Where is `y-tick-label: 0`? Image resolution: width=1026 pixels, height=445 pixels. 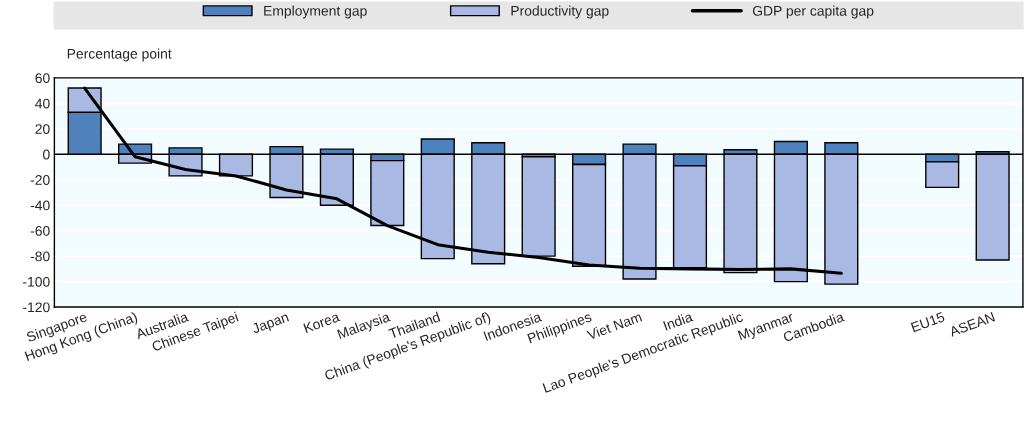 y-tick-label: 0 is located at coordinates (46, 154).